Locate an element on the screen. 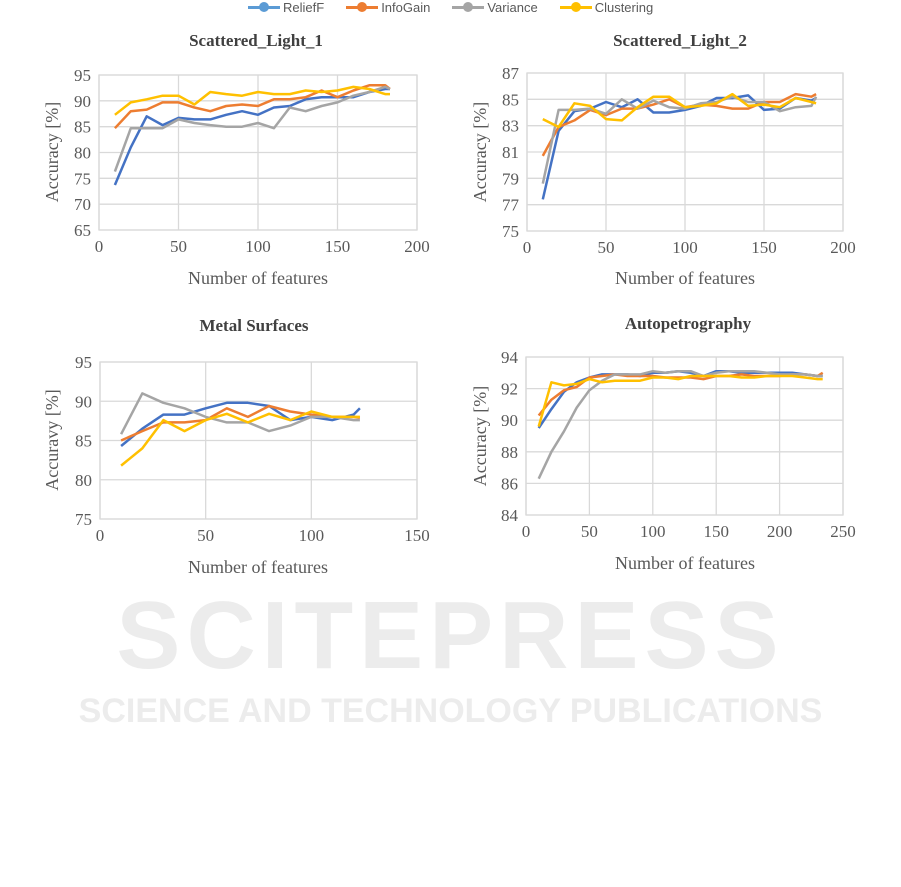 The height and width of the screenshot is (887, 901). series-line-infogain is located at coordinates (252, 107).